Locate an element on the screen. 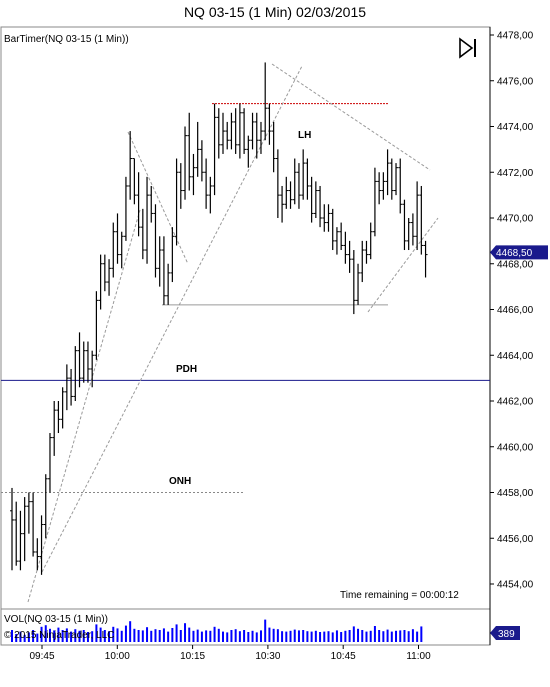 This screenshot has width=550, height=687. trendline is located at coordinates (84, 406).